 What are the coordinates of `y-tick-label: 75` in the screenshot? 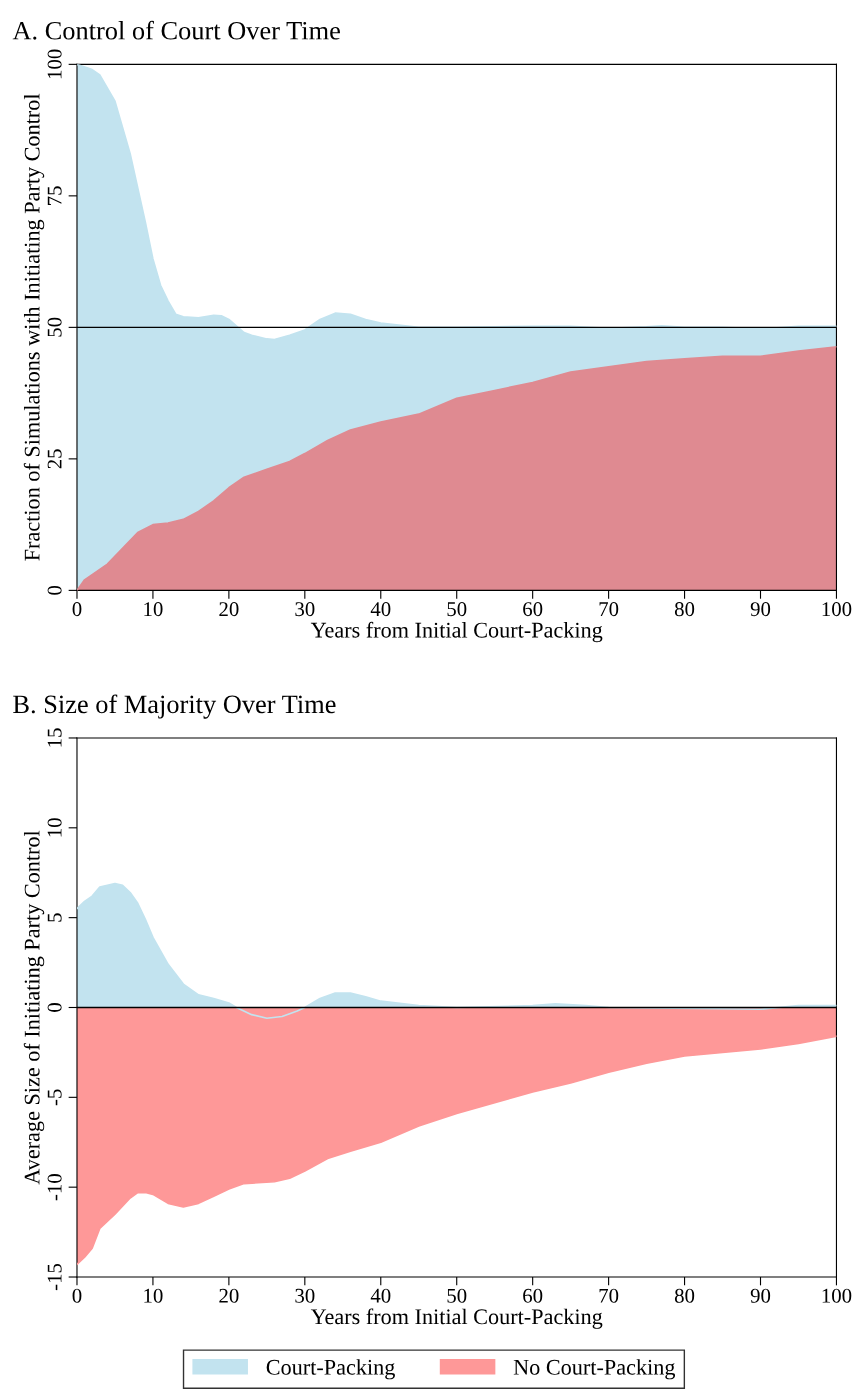 It's located at (54, 195).